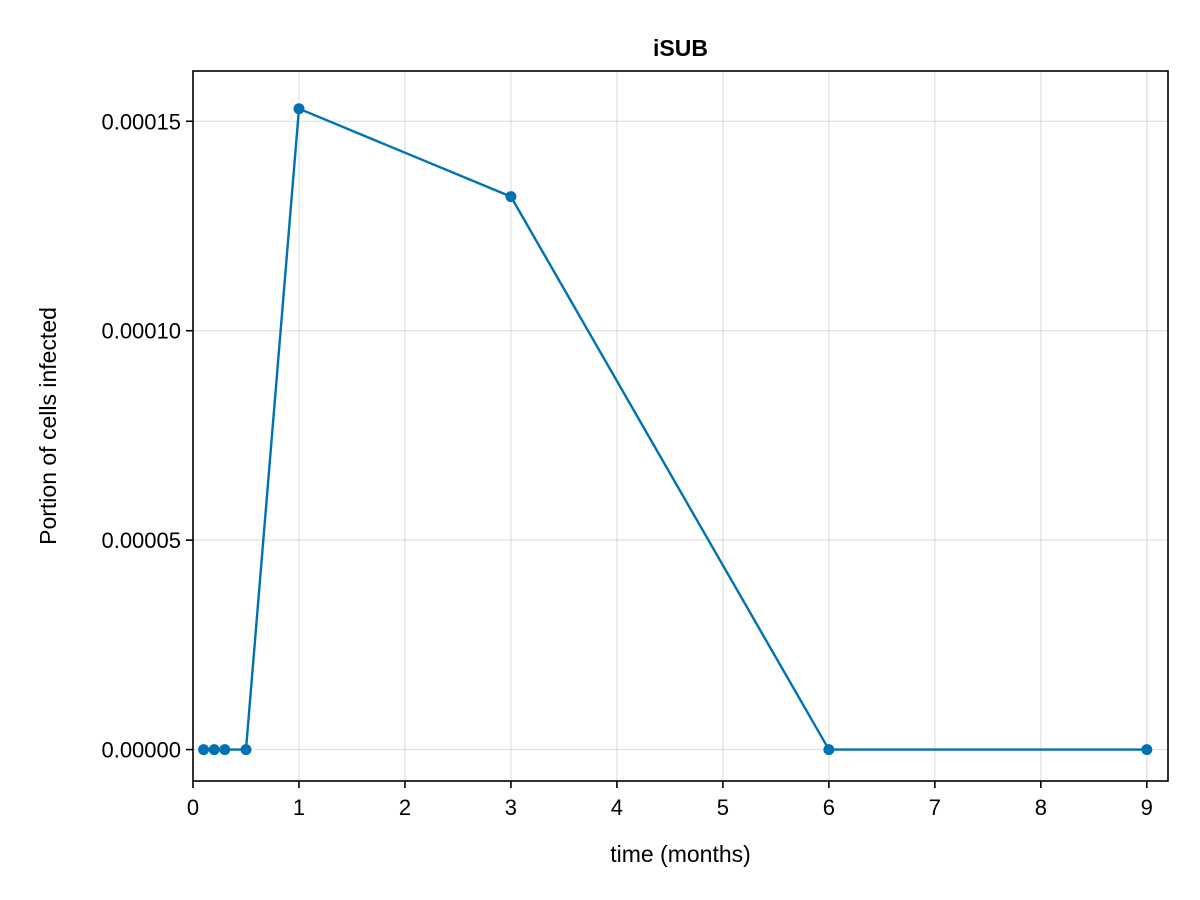 The image size is (1200, 900). I want to click on x-tick-label: 2, so click(405, 807).